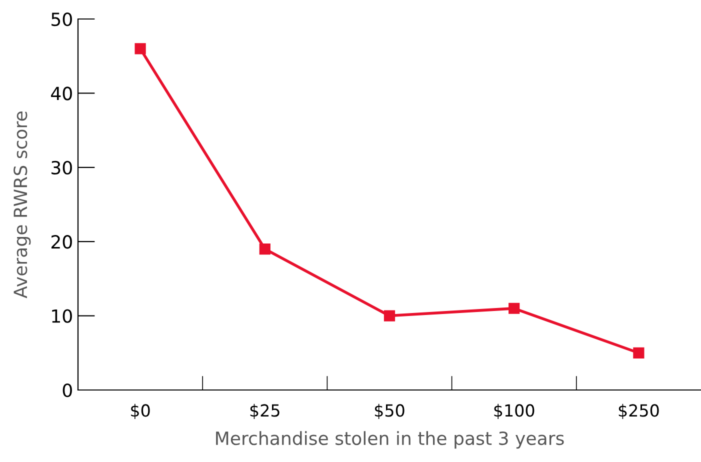 Image resolution: width=701 pixels, height=462 pixels. What do you see at coordinates (61, 93) in the screenshot?
I see `y-tick-label: 40` at bounding box center [61, 93].